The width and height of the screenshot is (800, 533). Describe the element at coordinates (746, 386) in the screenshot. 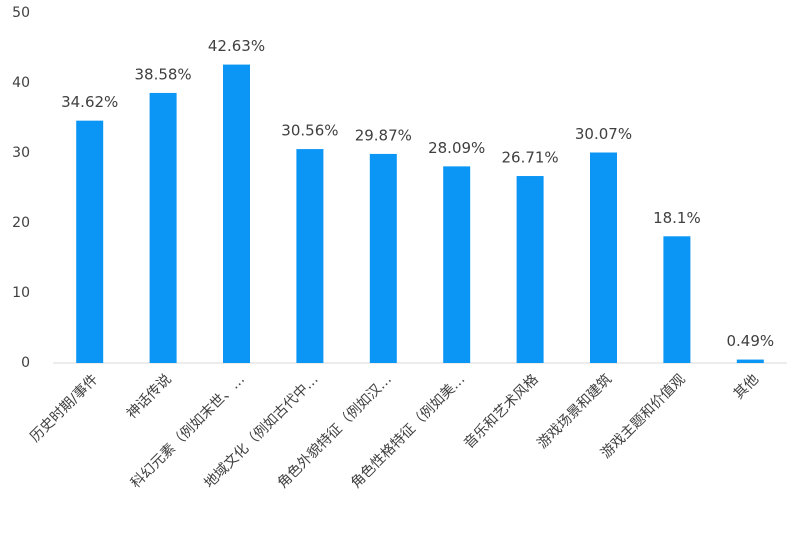

I see `x-tick-label: 其他` at that location.